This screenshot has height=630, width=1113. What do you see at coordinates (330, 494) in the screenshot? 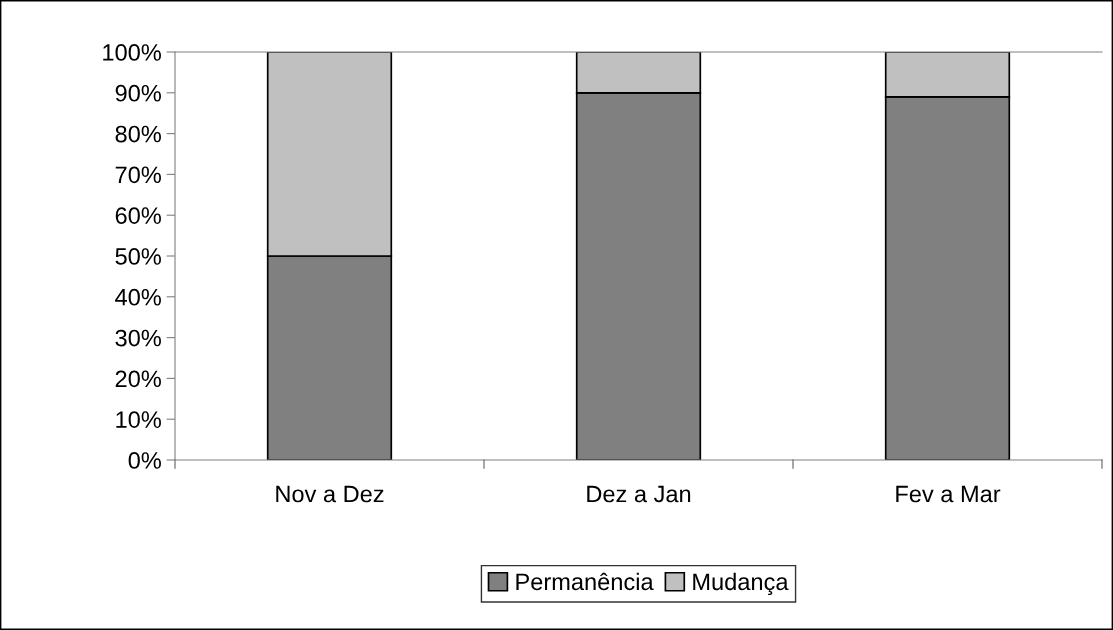
I see `x-tick-label: Nov a Dez` at bounding box center [330, 494].